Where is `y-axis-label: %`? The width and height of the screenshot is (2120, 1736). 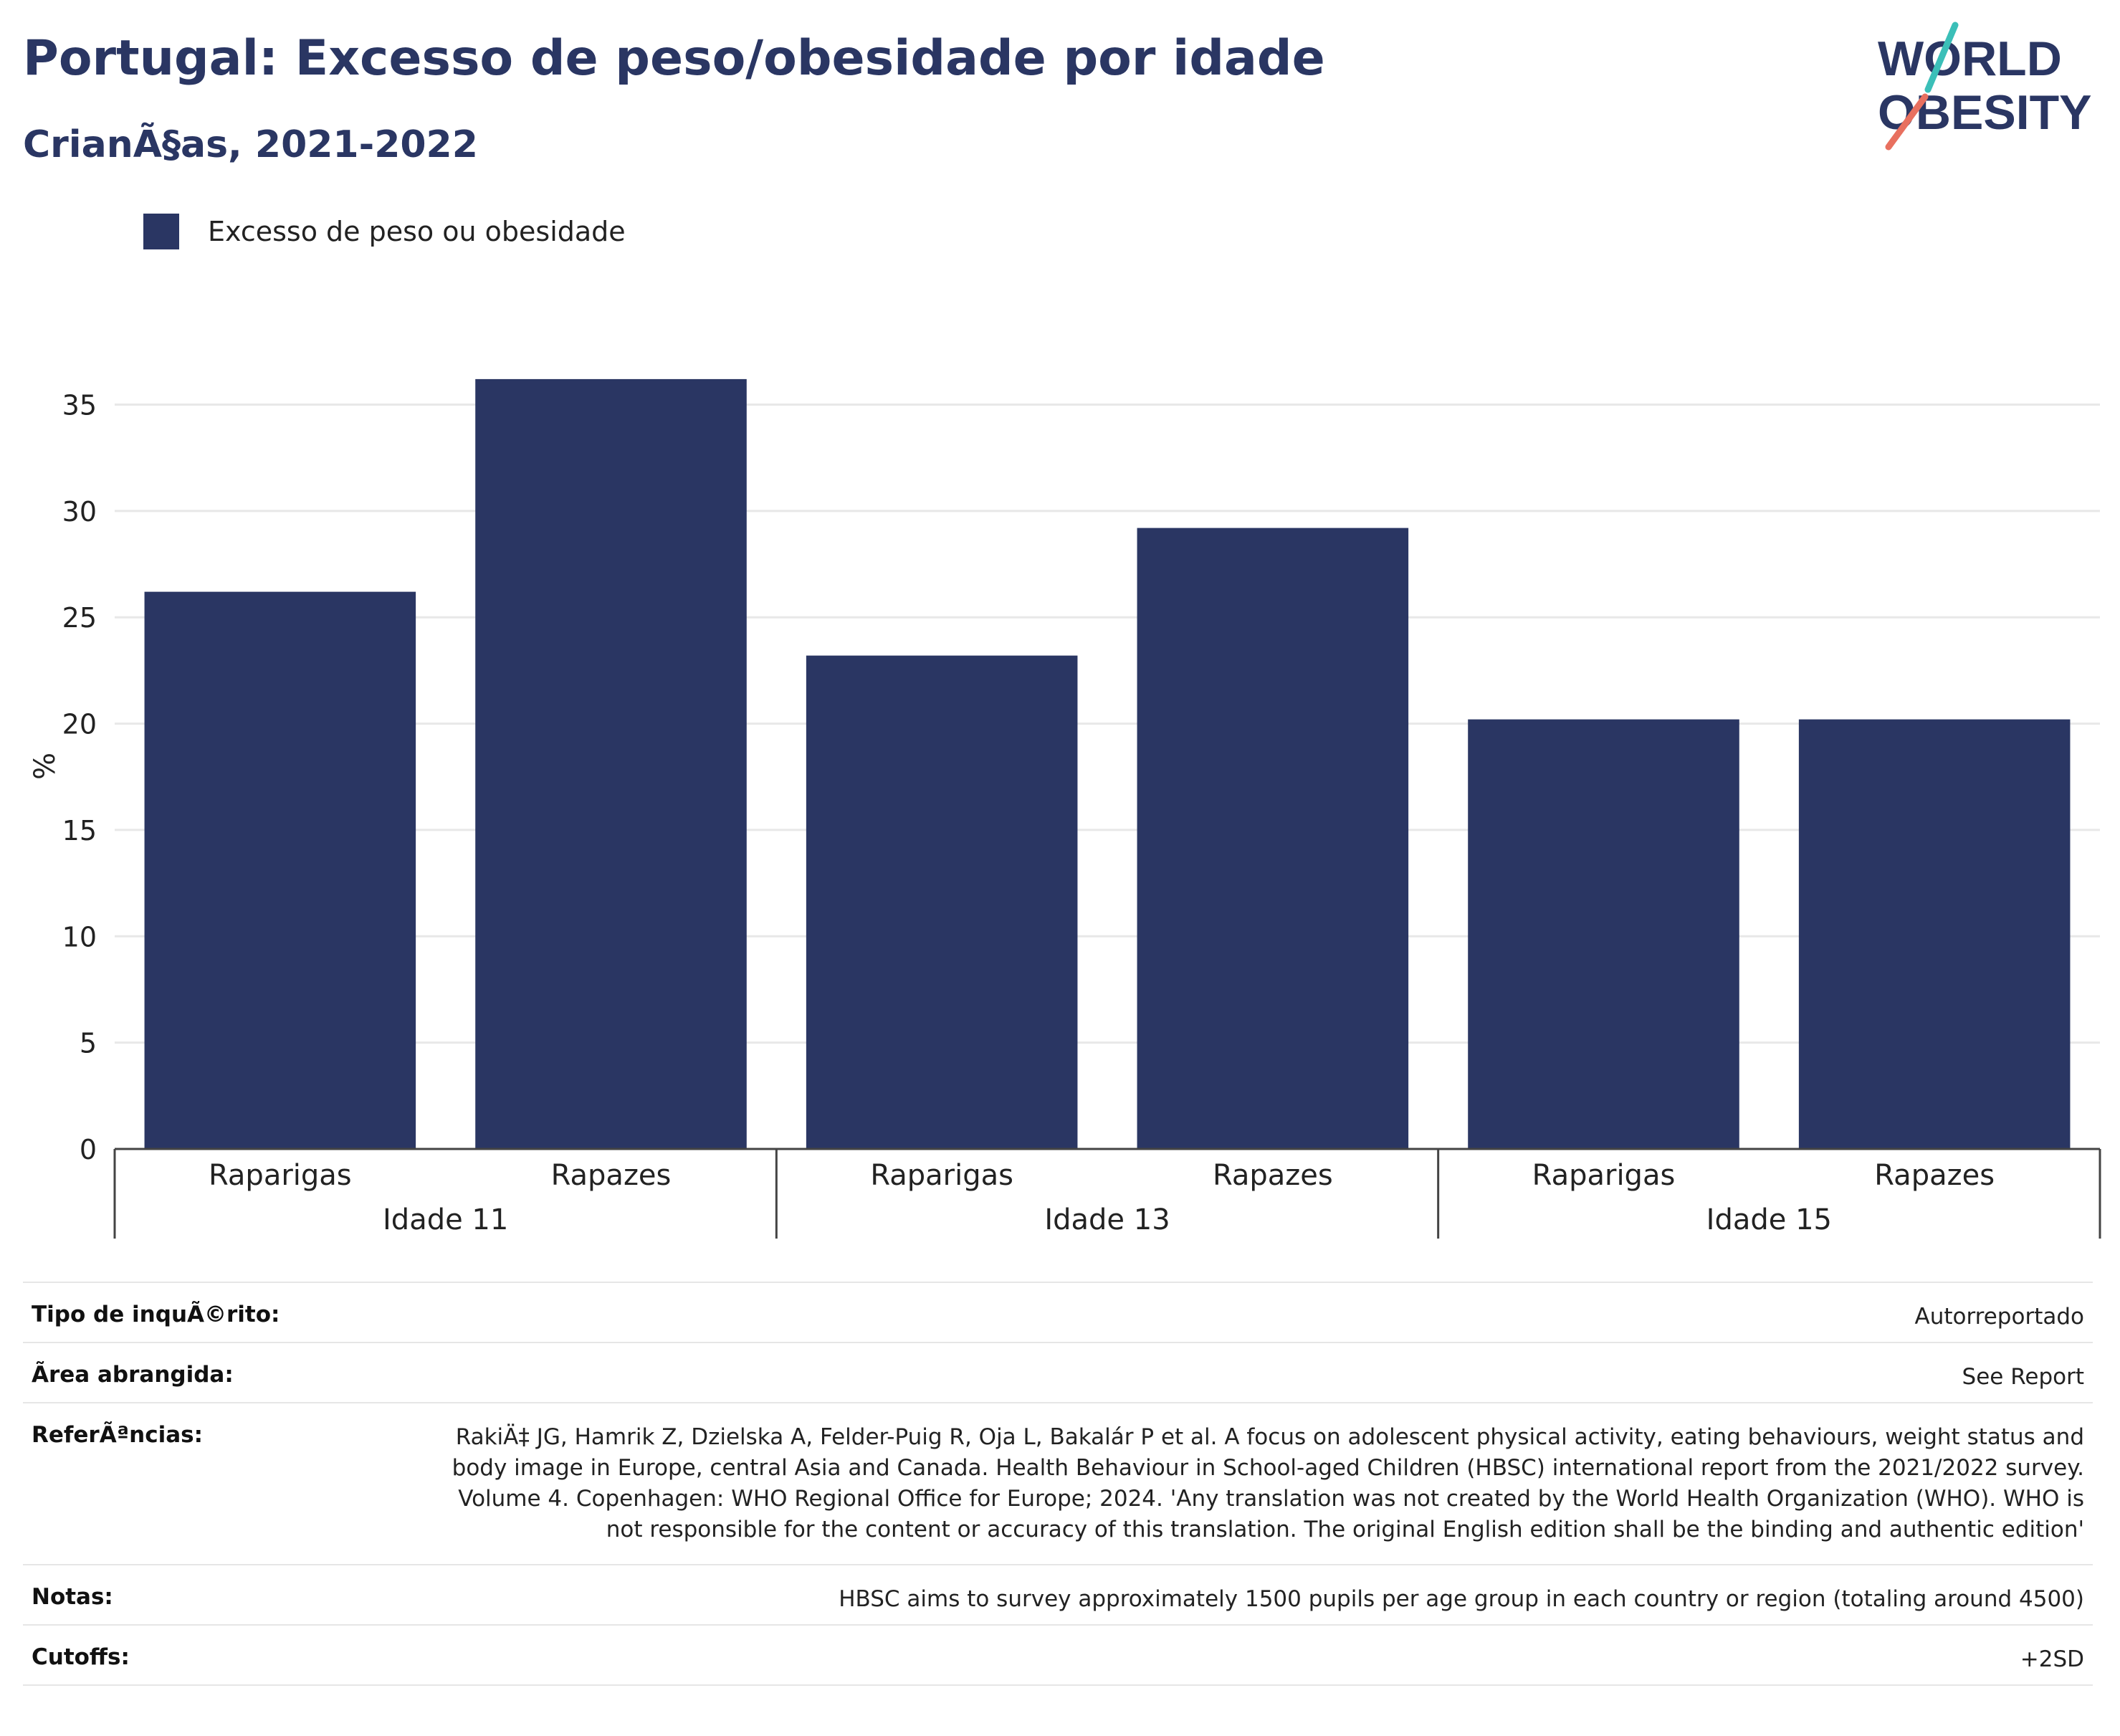 y-axis-label: % is located at coordinates (45, 766).